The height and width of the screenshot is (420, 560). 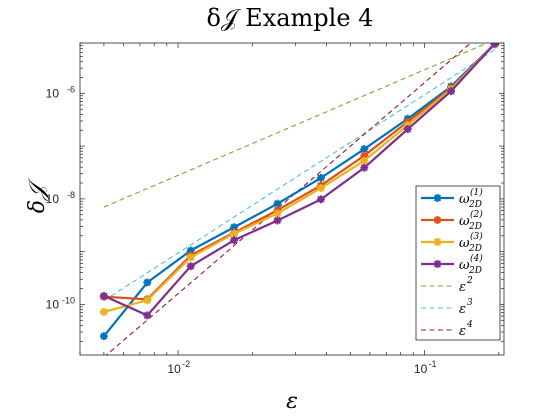 I want to click on series-4-point-9-core, so click(x=451, y=91).